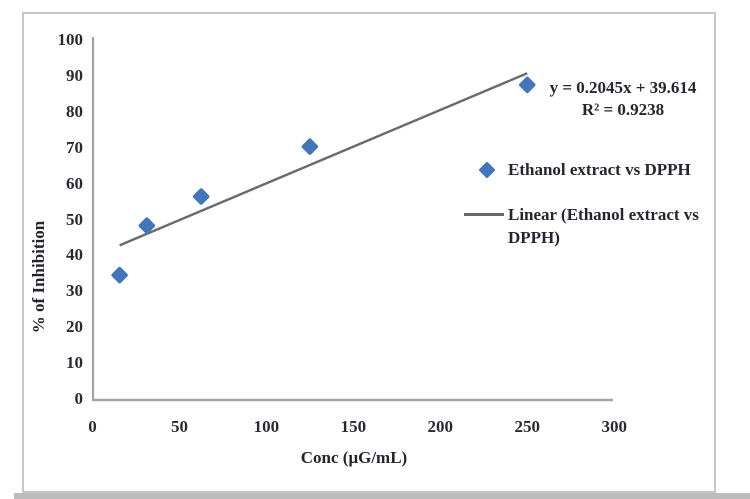  I want to click on x-axis-title: Conc (μG/mL), so click(354, 457).